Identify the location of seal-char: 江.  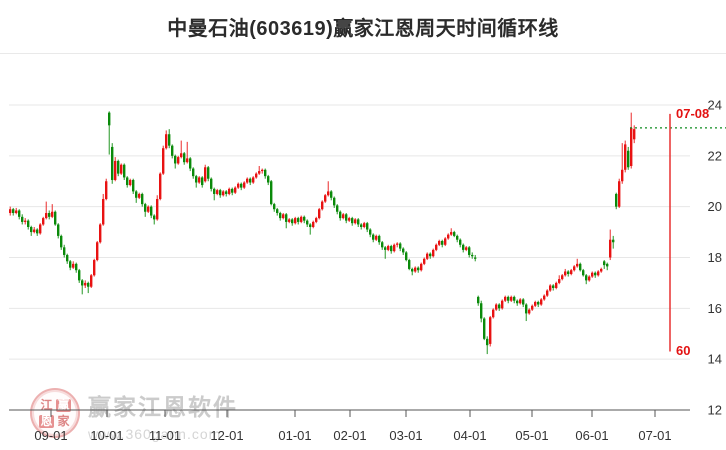
(46, 404).